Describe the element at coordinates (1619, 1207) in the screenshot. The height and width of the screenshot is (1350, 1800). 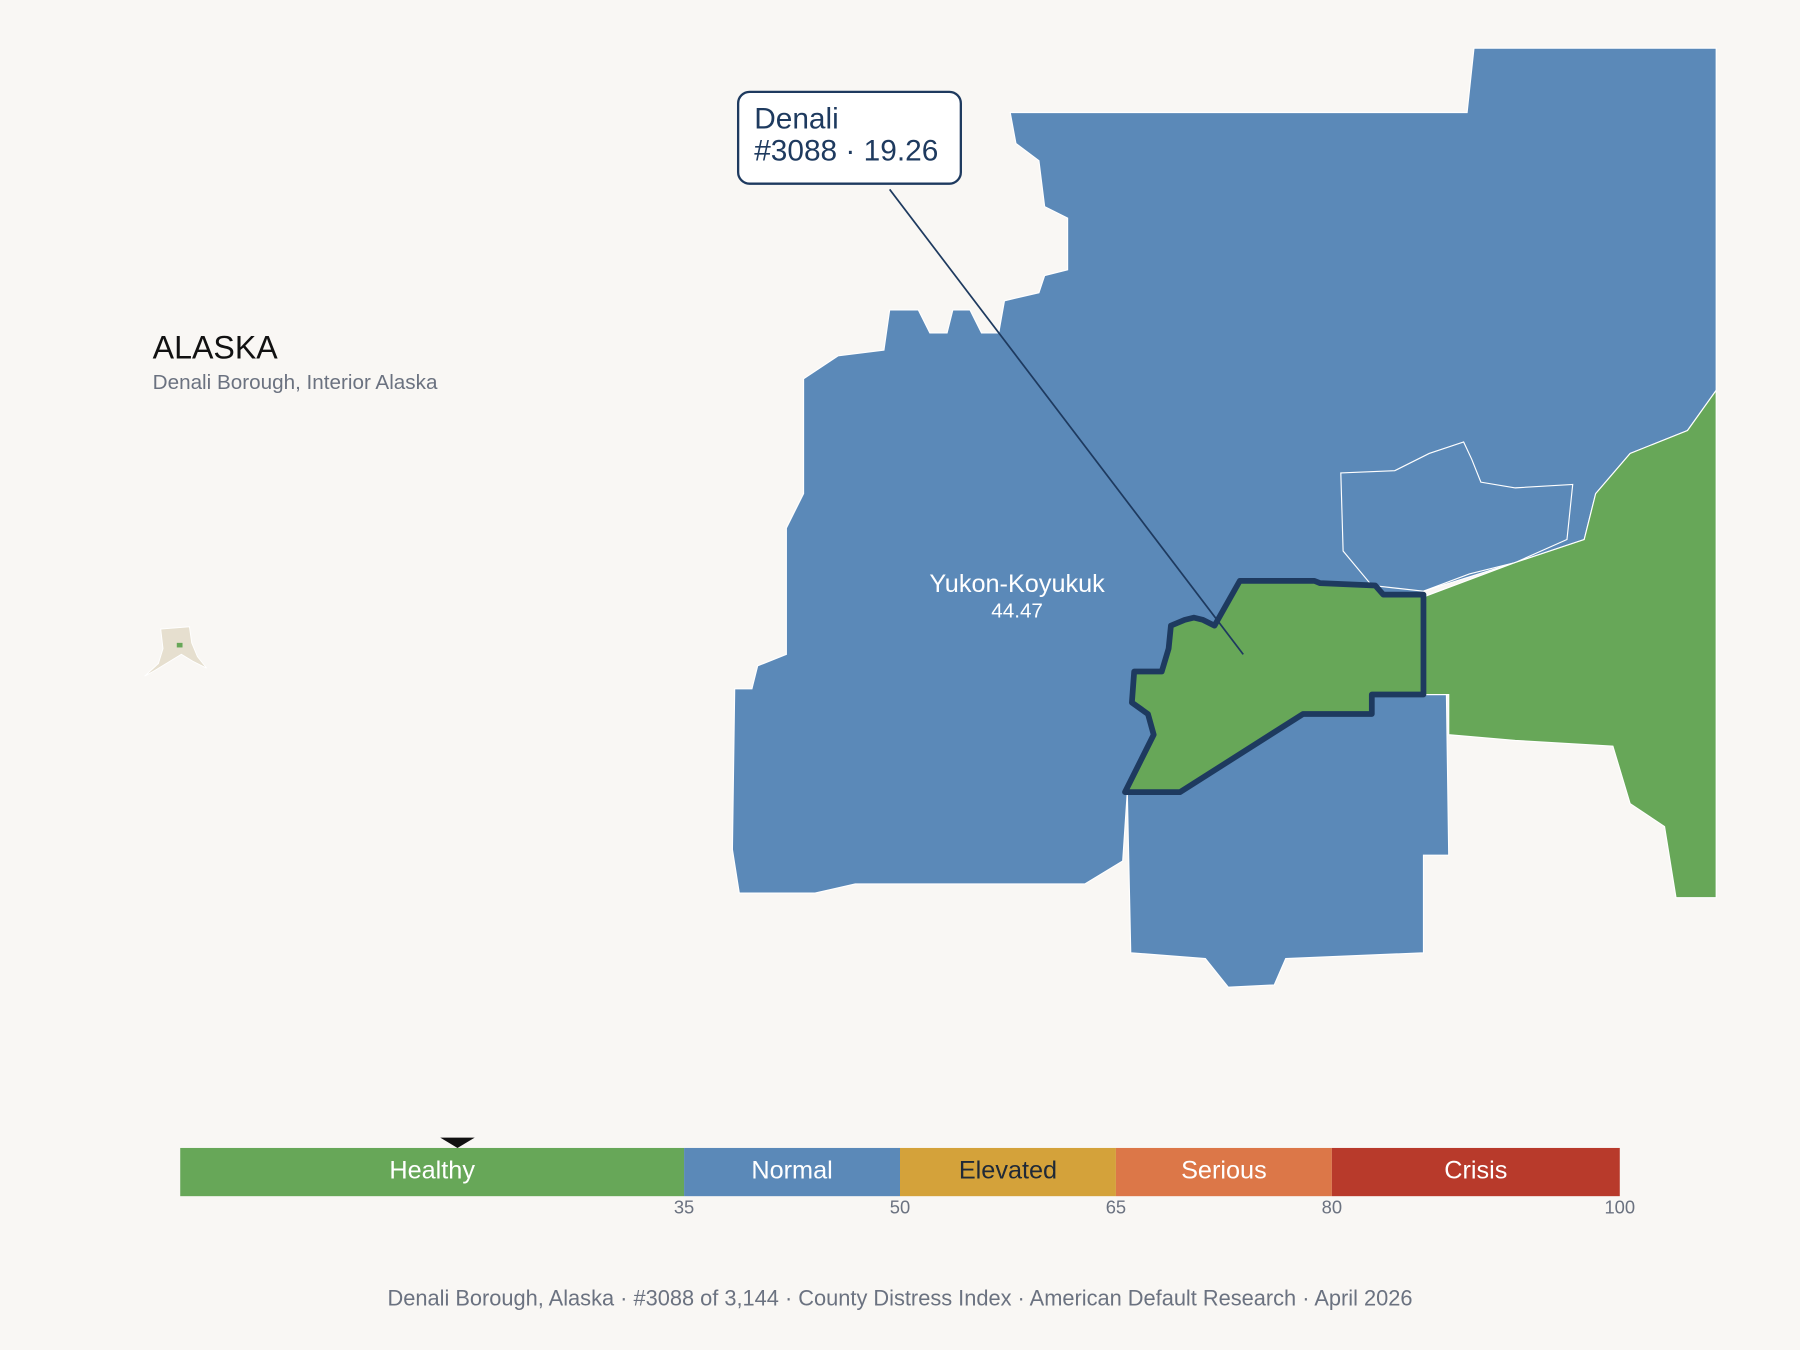
I see `tick-label: 100` at that location.